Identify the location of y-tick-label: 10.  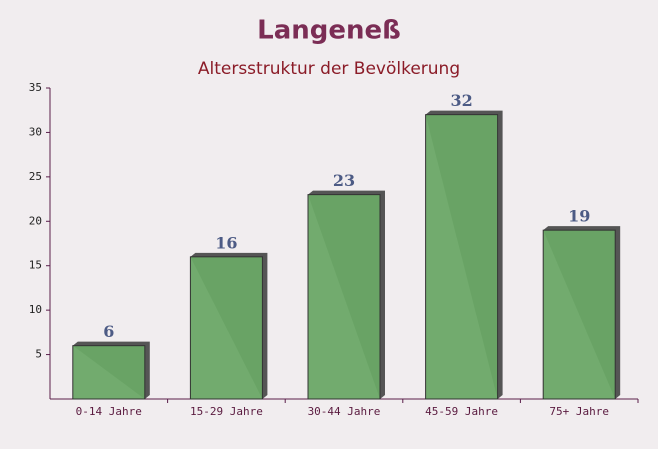
(35, 309).